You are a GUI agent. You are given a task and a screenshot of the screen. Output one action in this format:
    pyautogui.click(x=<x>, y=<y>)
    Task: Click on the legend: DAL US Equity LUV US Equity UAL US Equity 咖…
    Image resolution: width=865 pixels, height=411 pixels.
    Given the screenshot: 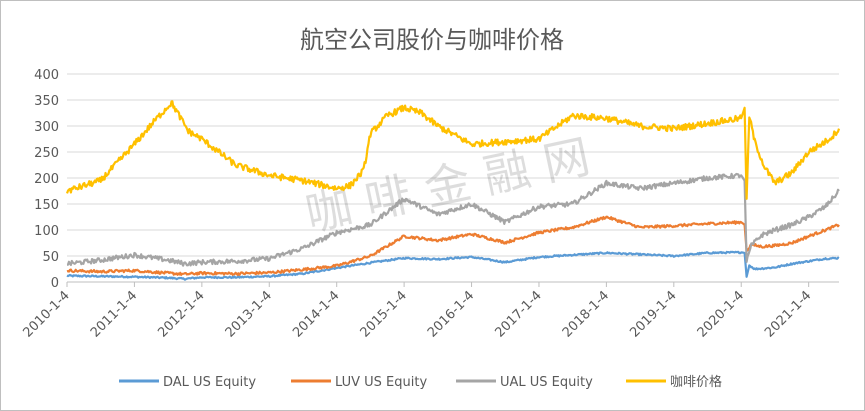 What is the action you would take?
    pyautogui.click(x=420, y=382)
    